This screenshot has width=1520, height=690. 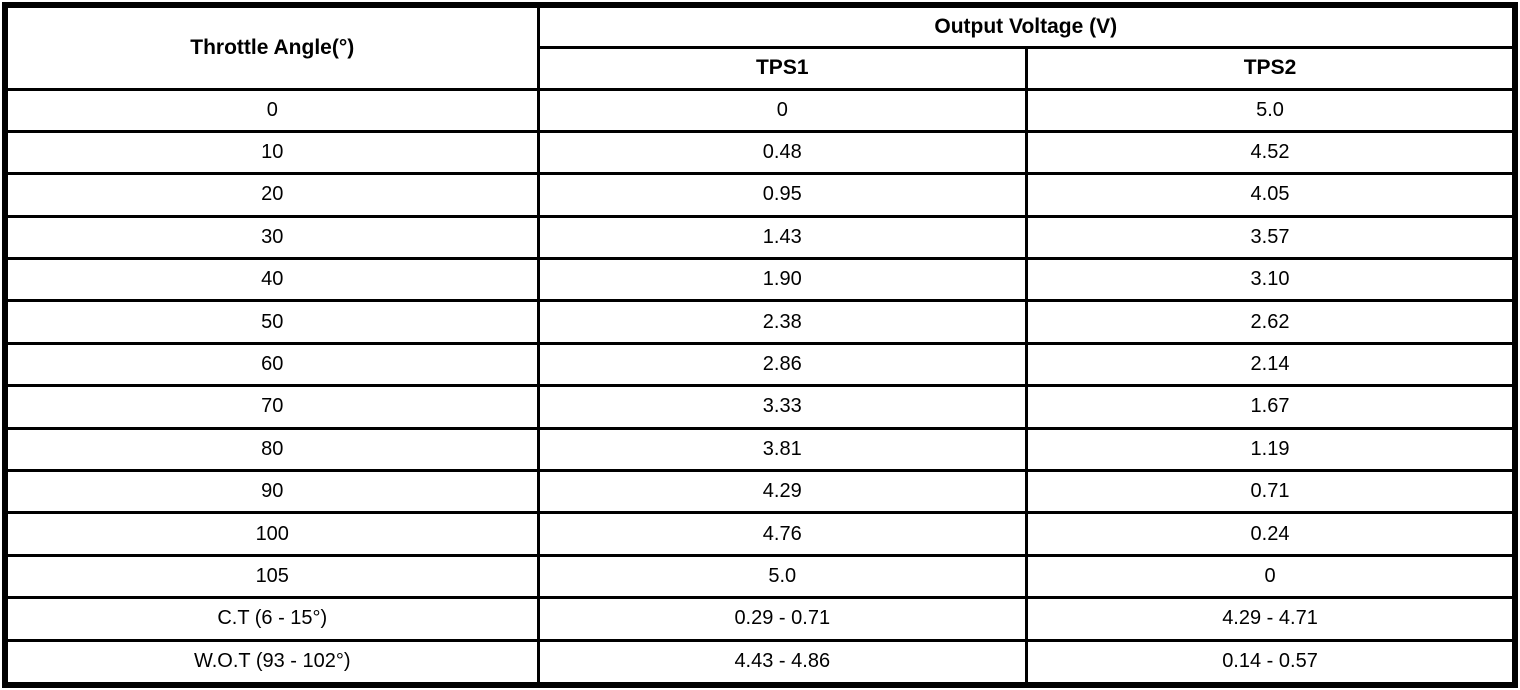 I want to click on tps1-cell: 4.29, so click(x=782, y=492).